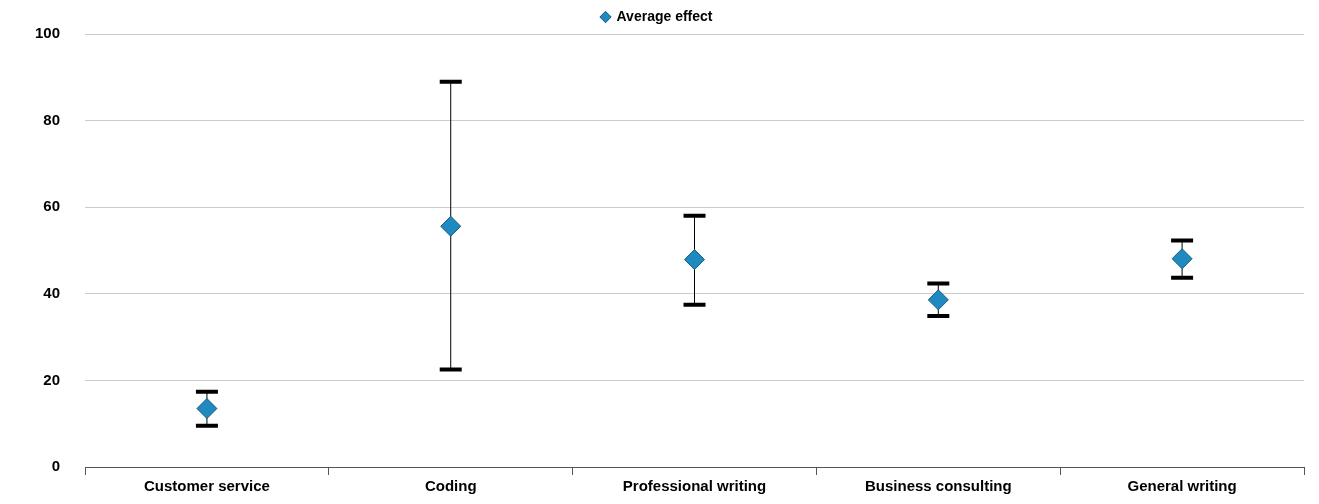 The width and height of the screenshot is (1319, 504). What do you see at coordinates (52, 379) in the screenshot?
I see `y-tick-label: 20` at bounding box center [52, 379].